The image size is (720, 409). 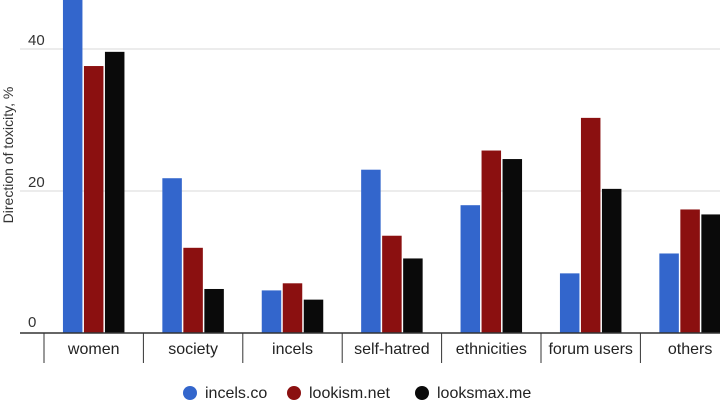 What do you see at coordinates (484, 393) in the screenshot?
I see `legend-label: looksmax.me` at bounding box center [484, 393].